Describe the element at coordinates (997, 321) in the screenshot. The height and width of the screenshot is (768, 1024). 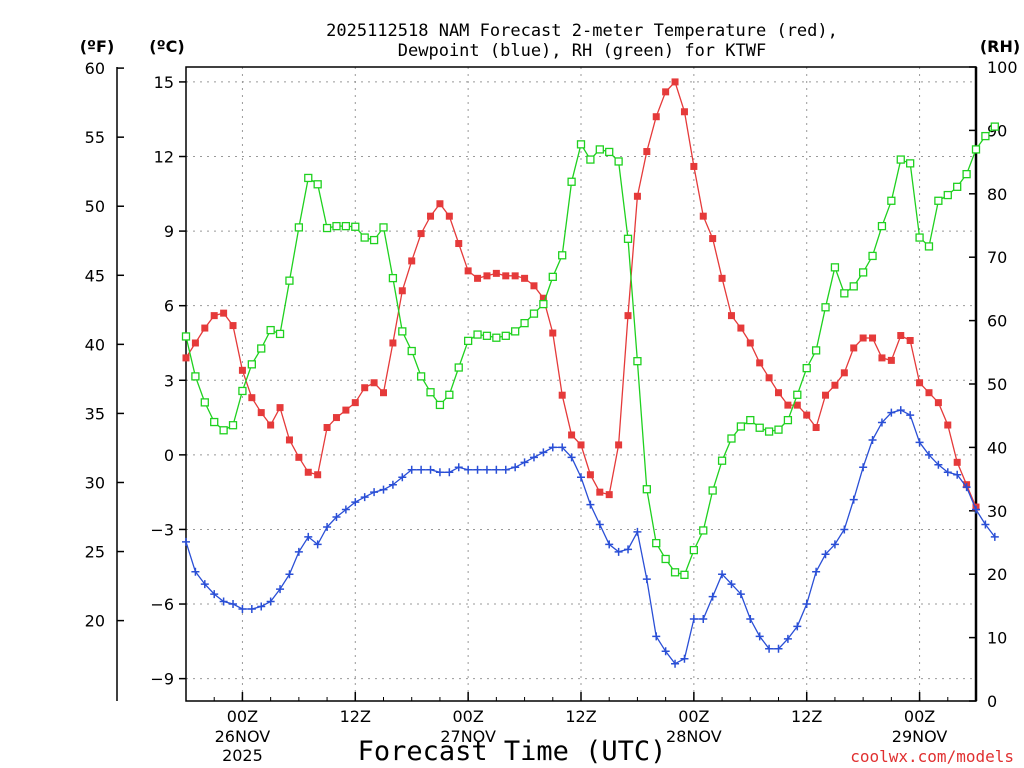
I see `rh-tick-label: 60` at that location.